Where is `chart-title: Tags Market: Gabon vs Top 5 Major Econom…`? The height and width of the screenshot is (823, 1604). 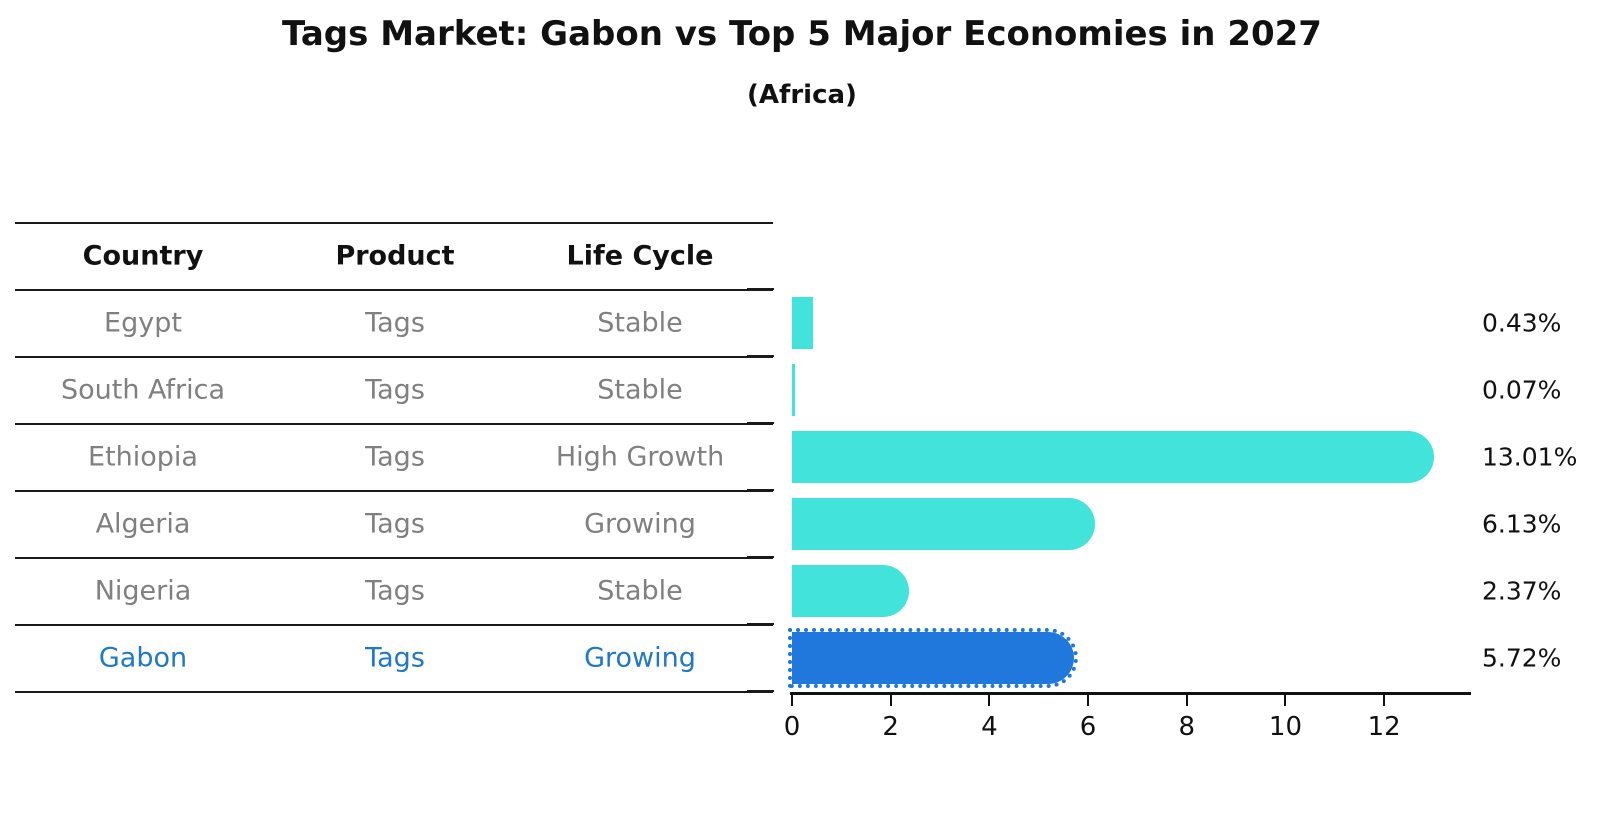 chart-title: Tags Market: Gabon vs Top 5 Major Econom… is located at coordinates (802, 34).